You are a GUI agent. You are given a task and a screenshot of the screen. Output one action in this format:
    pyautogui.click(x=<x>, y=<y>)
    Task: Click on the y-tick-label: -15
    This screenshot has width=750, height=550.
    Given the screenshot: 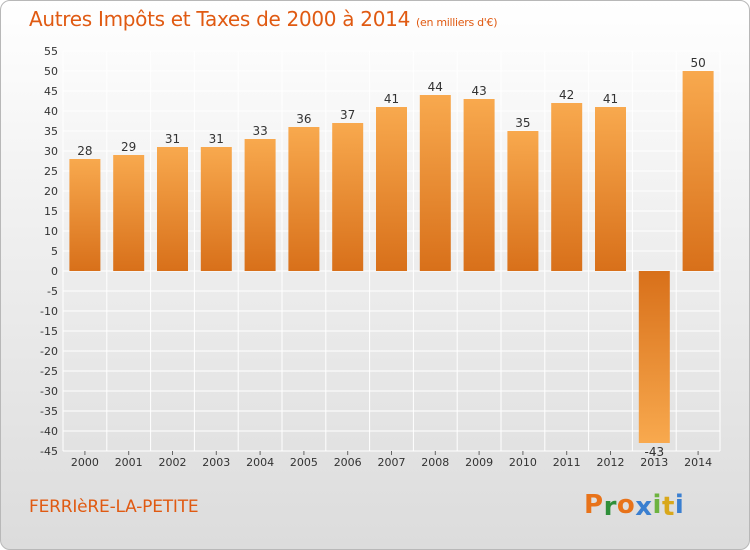 What is the action you would take?
    pyautogui.click(x=49, y=331)
    